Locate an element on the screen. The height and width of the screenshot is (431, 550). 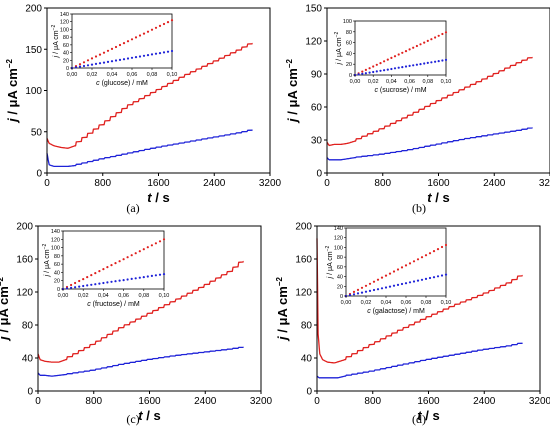
inset-y-title: j / μA cm−2 is located at coordinates (329, 262).